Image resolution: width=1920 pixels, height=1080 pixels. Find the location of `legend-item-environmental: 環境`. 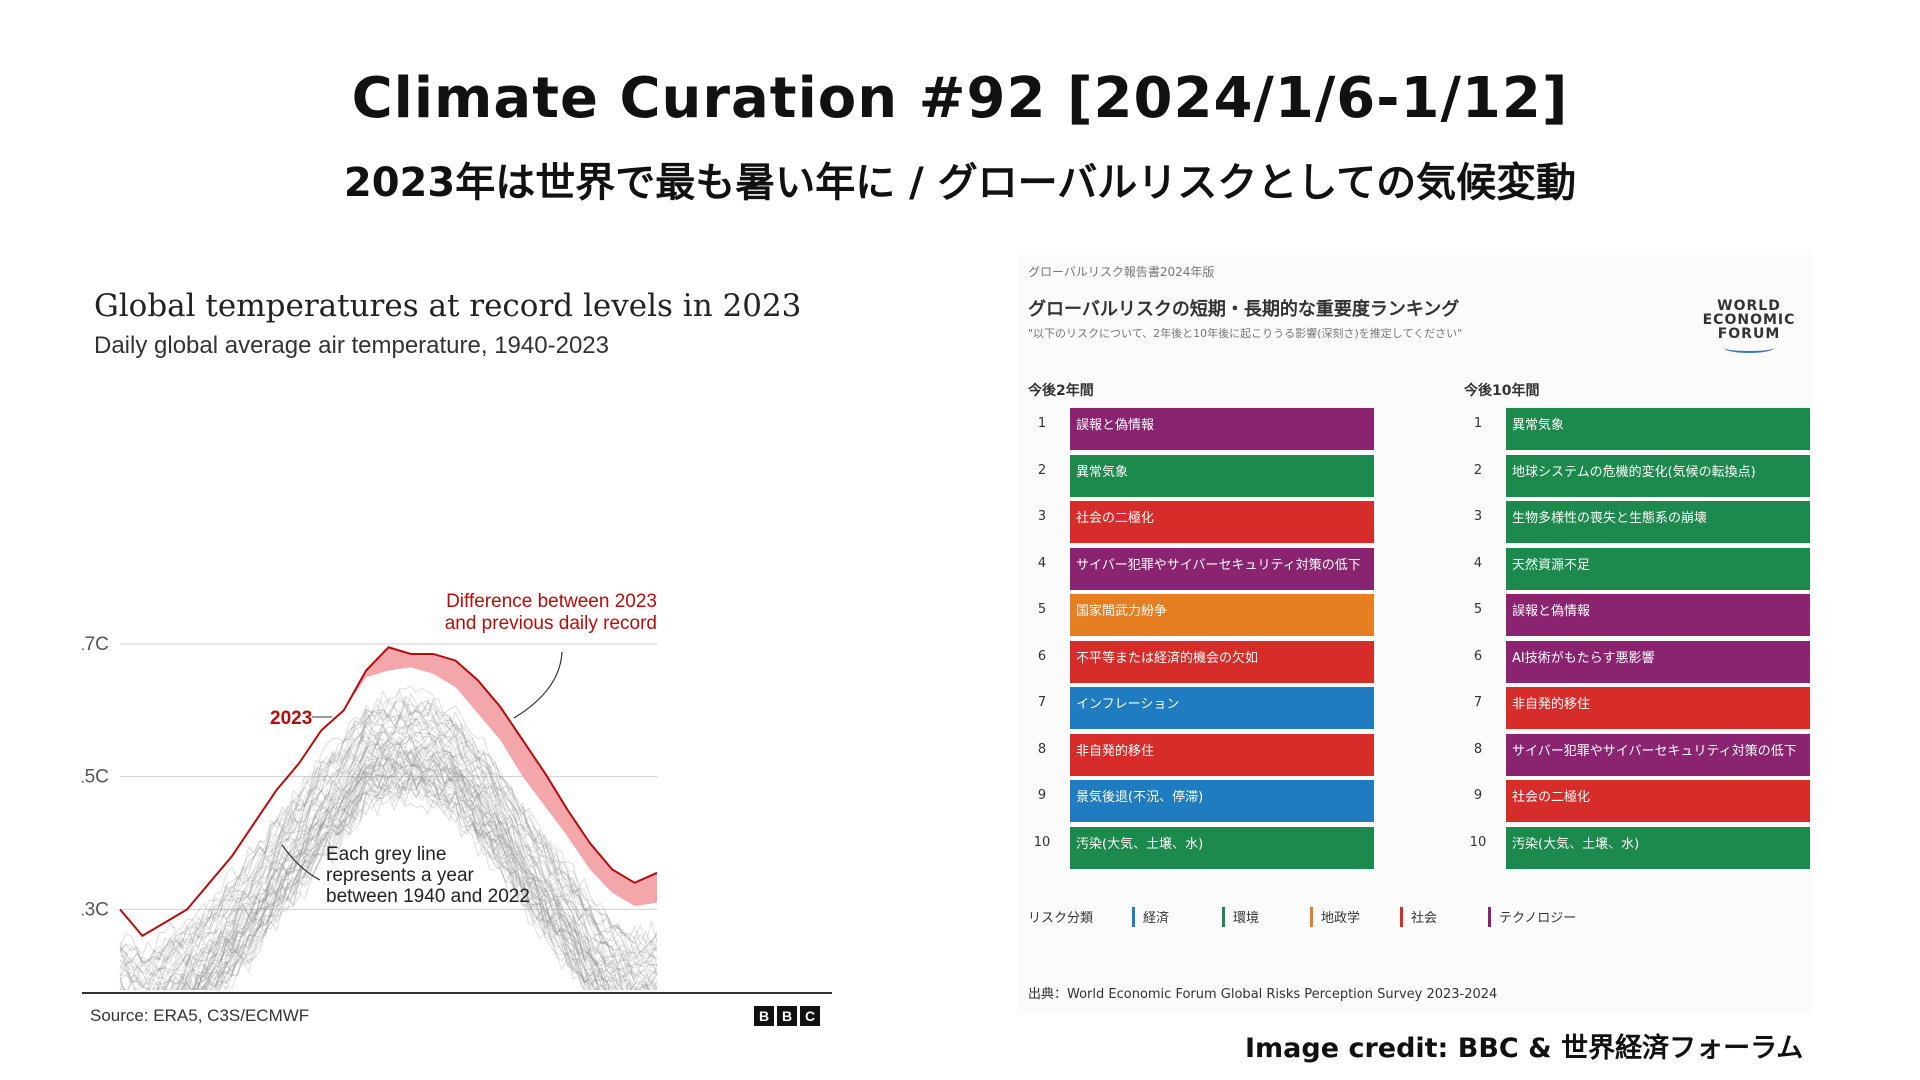

legend-item-environmental: 環境 is located at coordinates (1240, 917).